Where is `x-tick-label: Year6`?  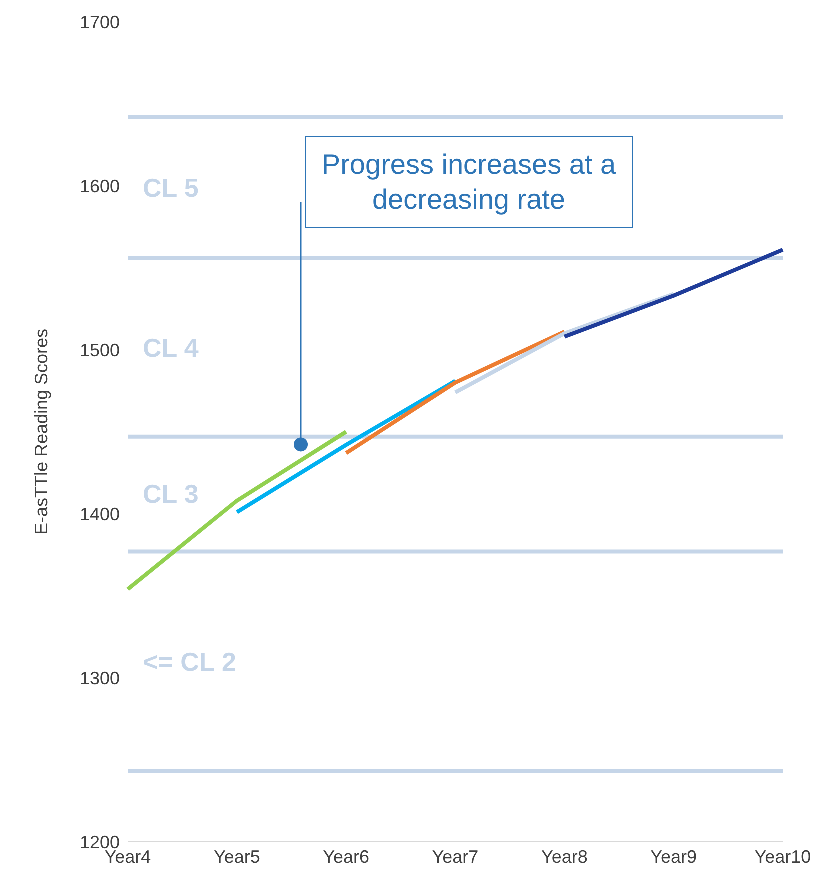 x-tick-label: Year6 is located at coordinates (346, 856).